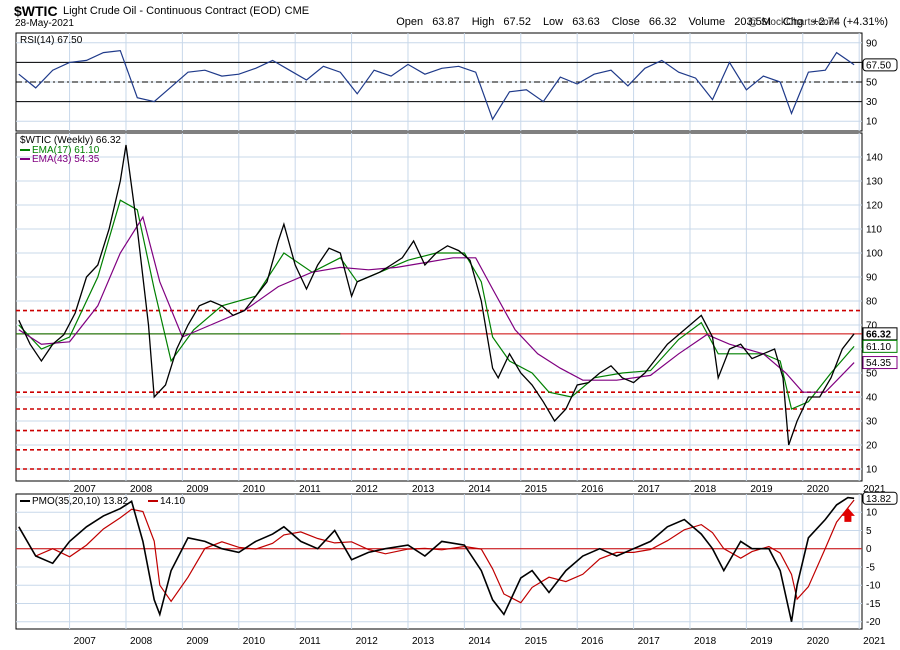 Image resolution: width=900 pixels, height=650 pixels. Describe the element at coordinates (141, 641) in the screenshot. I see `x-tick-label: 2008` at that location.